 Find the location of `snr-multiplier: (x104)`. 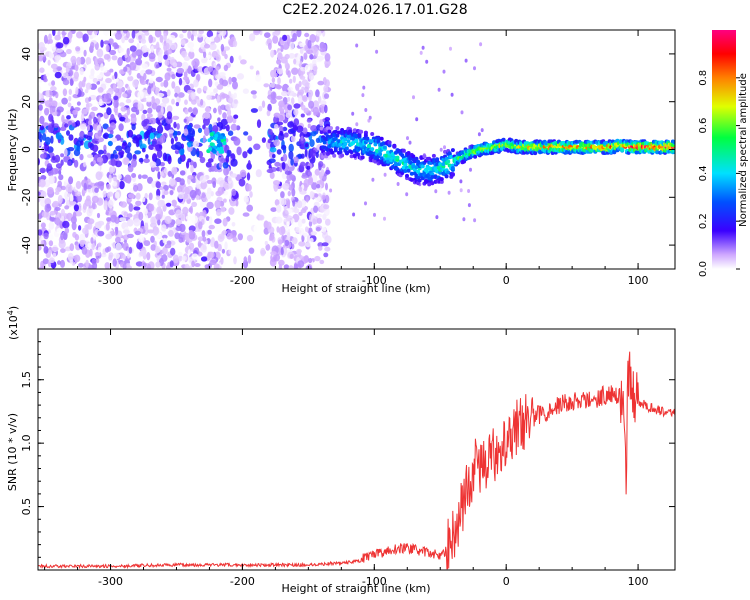

snr-multiplier: (x104) is located at coordinates (13, 323).